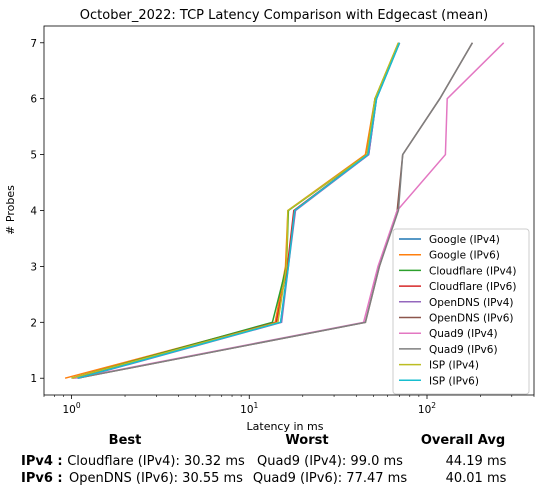  Describe the element at coordinates (33, 379) in the screenshot. I see `y-tick-label: 1` at that location.